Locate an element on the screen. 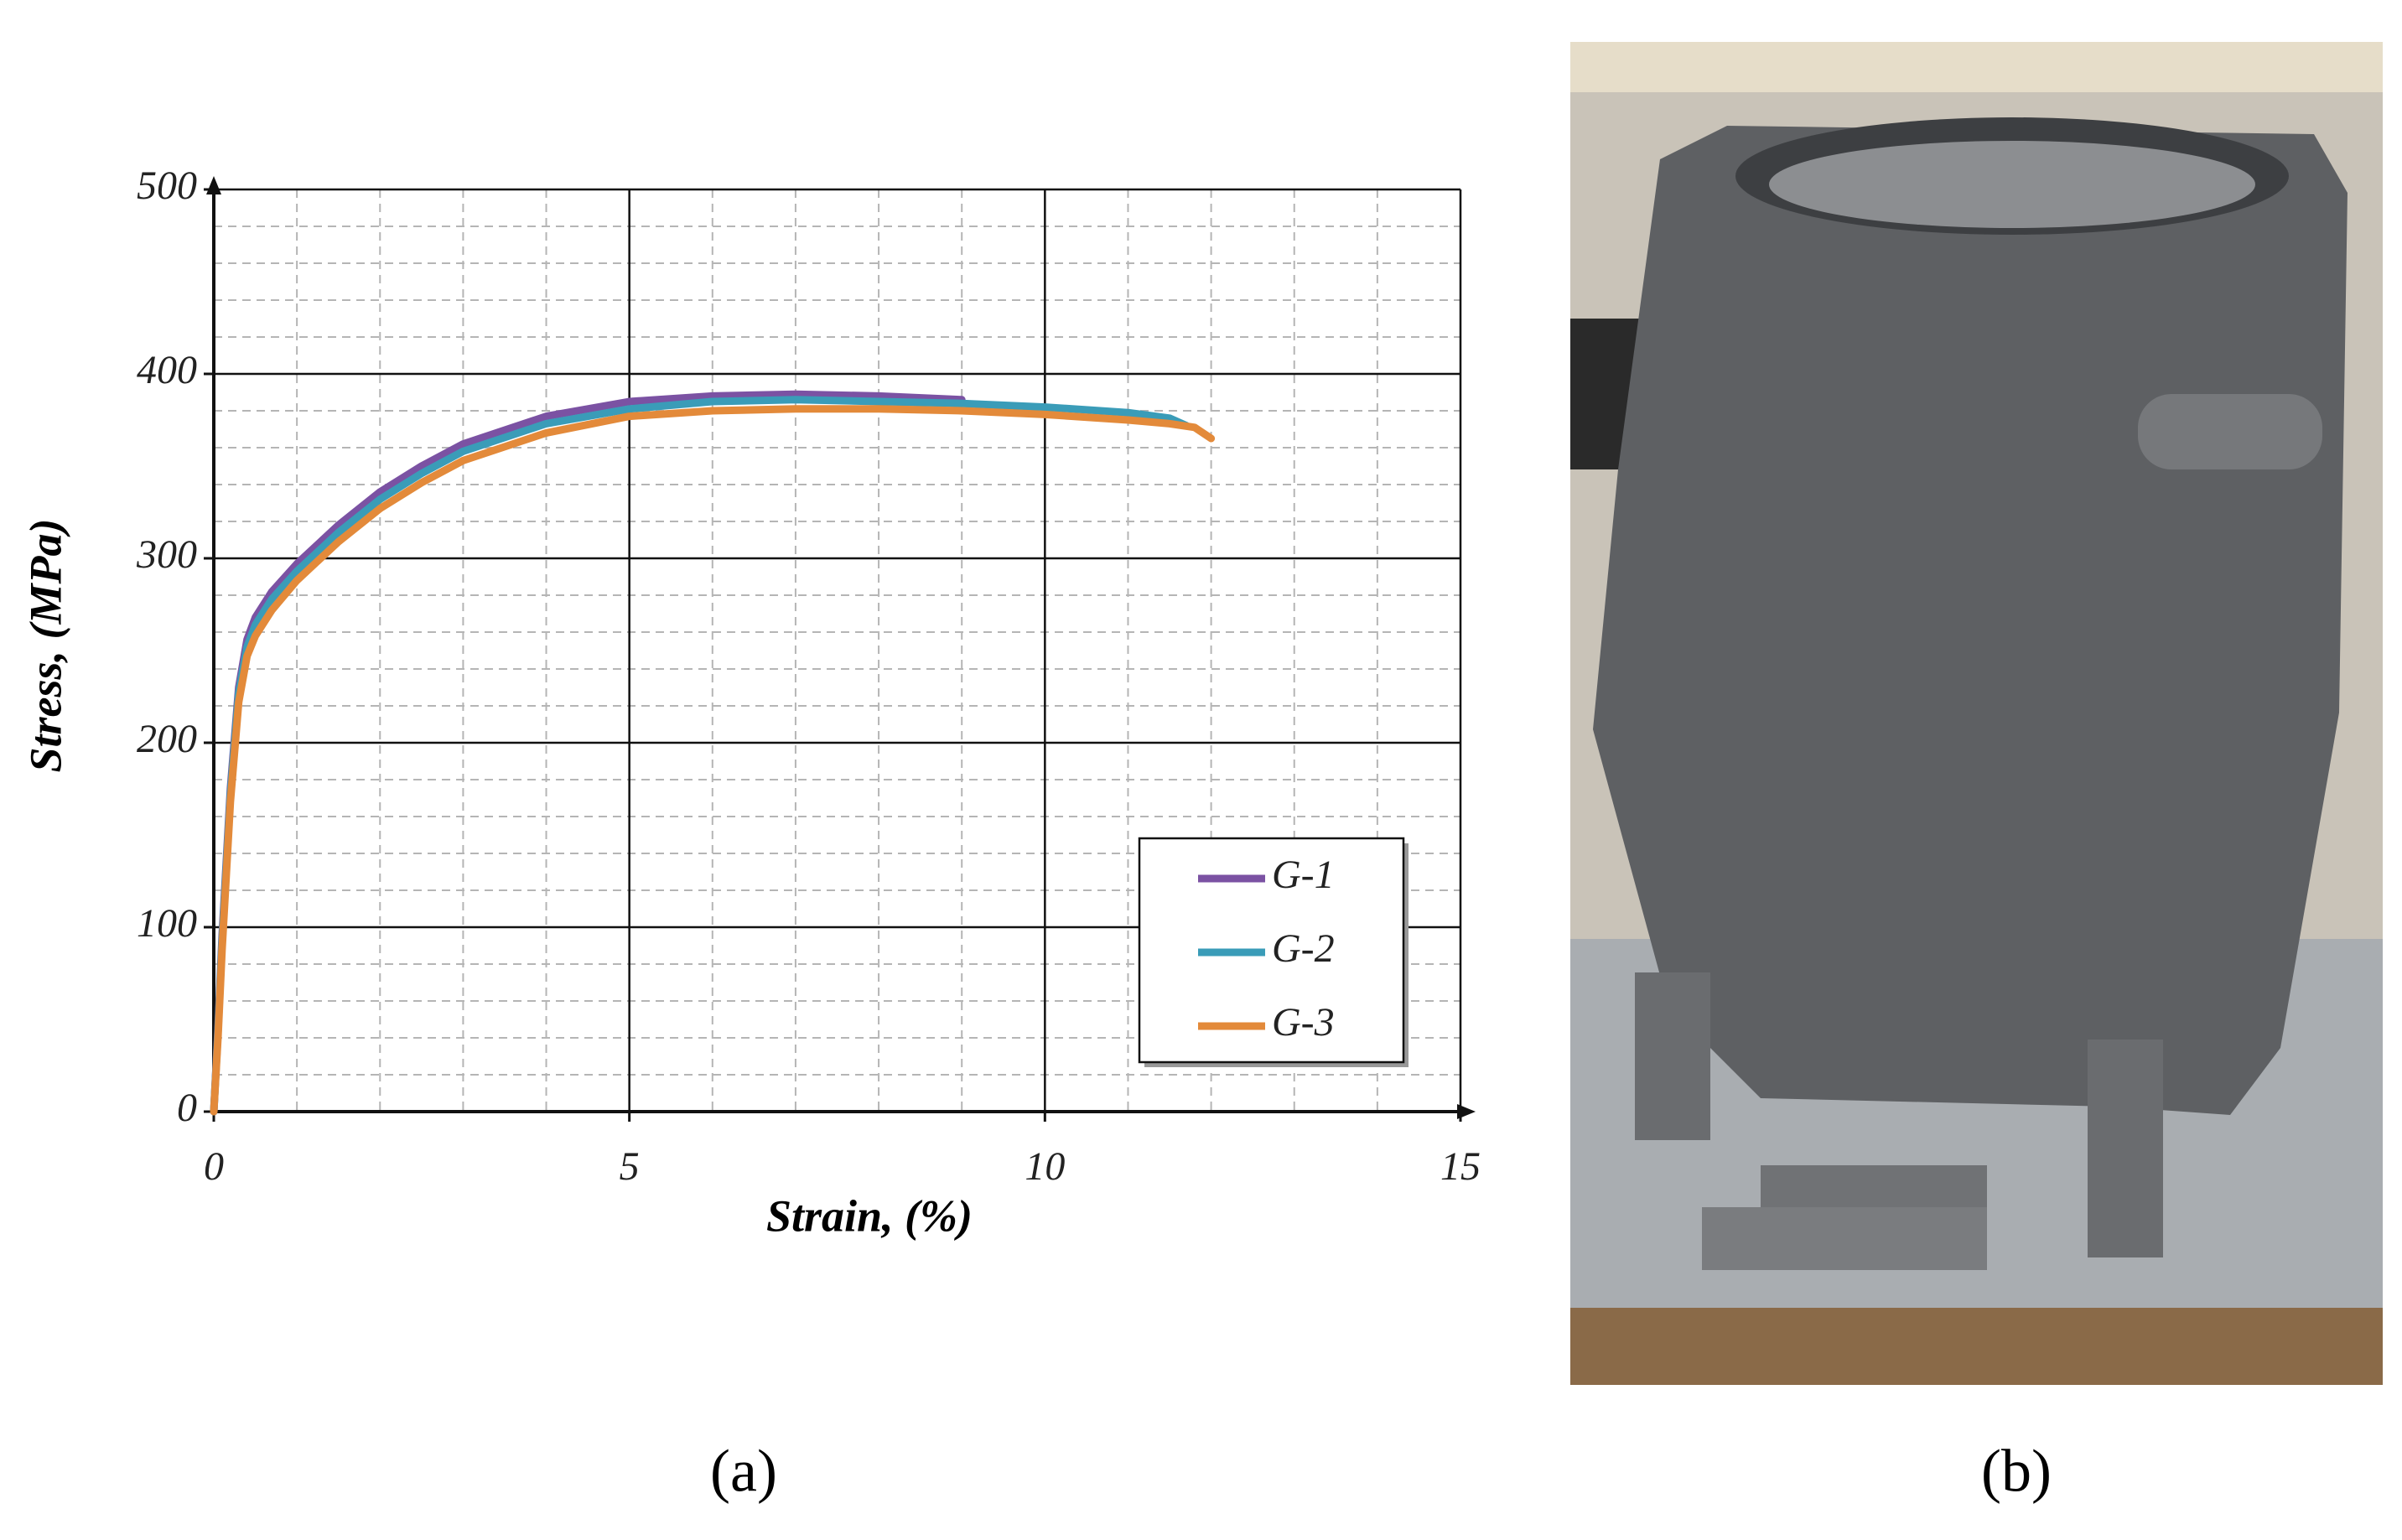 The height and width of the screenshot is (1540, 2402). legend: G-1 G-2 G-3 is located at coordinates (1271, 950).